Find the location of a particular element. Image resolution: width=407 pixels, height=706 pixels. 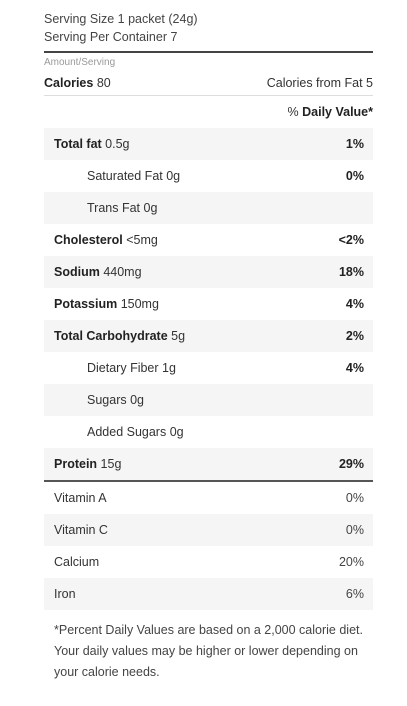

daily-value-header: % Daily Value* is located at coordinates (208, 112).